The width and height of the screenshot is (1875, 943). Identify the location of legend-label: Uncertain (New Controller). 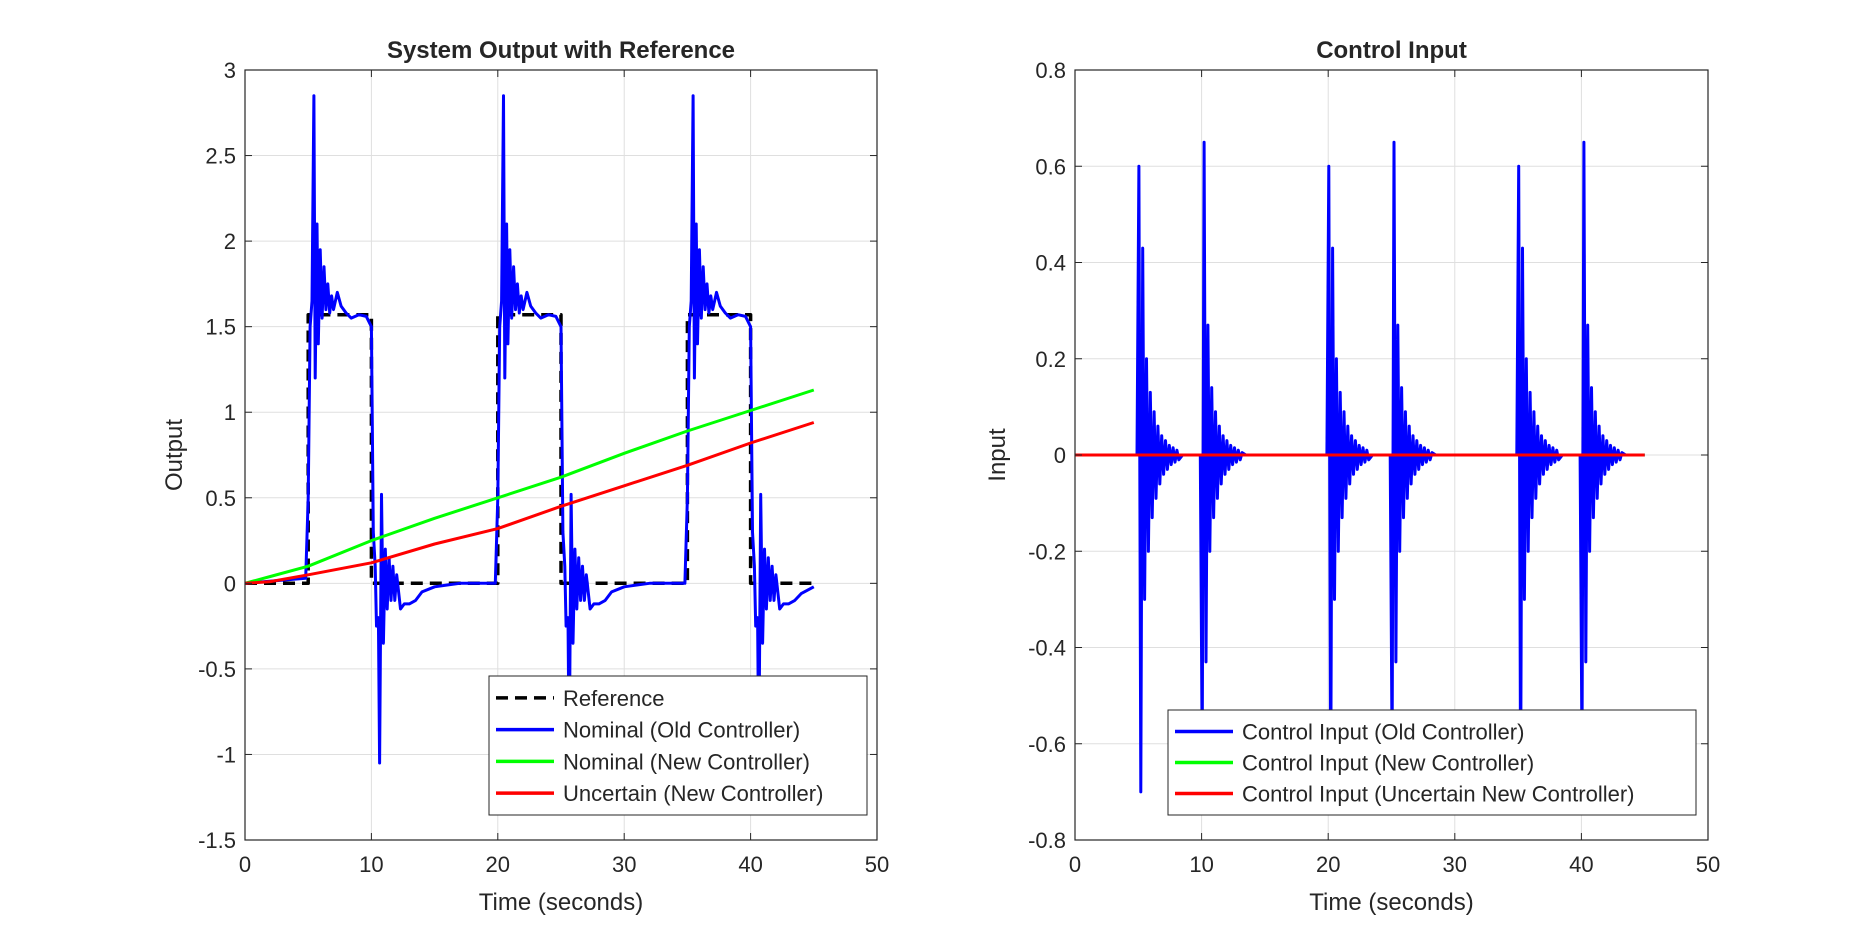
(693, 793).